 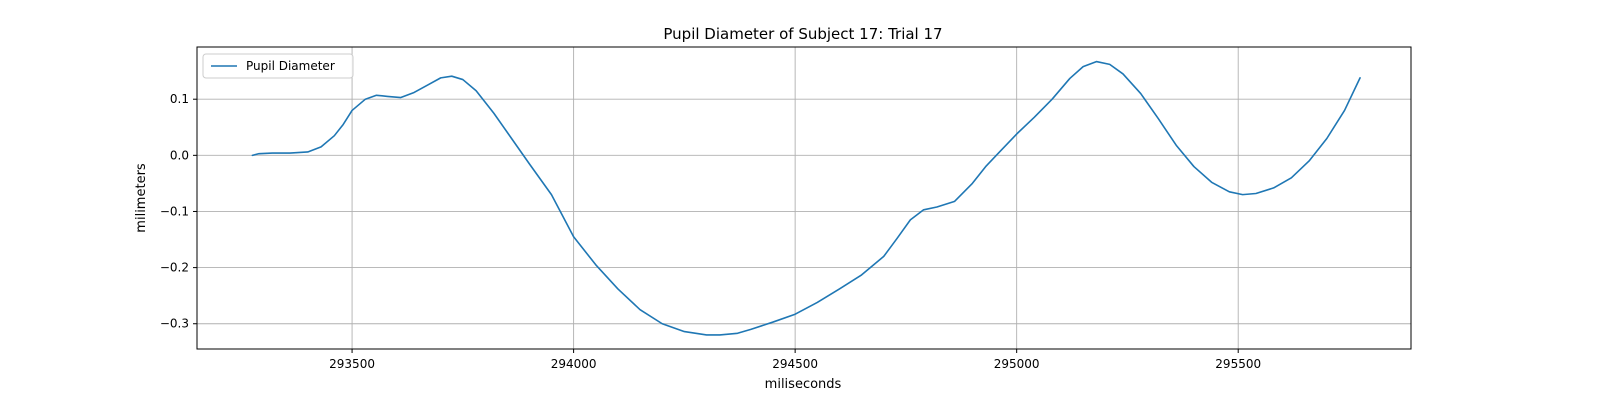 I want to click on y-tick-label: −0.3, so click(x=174, y=324).